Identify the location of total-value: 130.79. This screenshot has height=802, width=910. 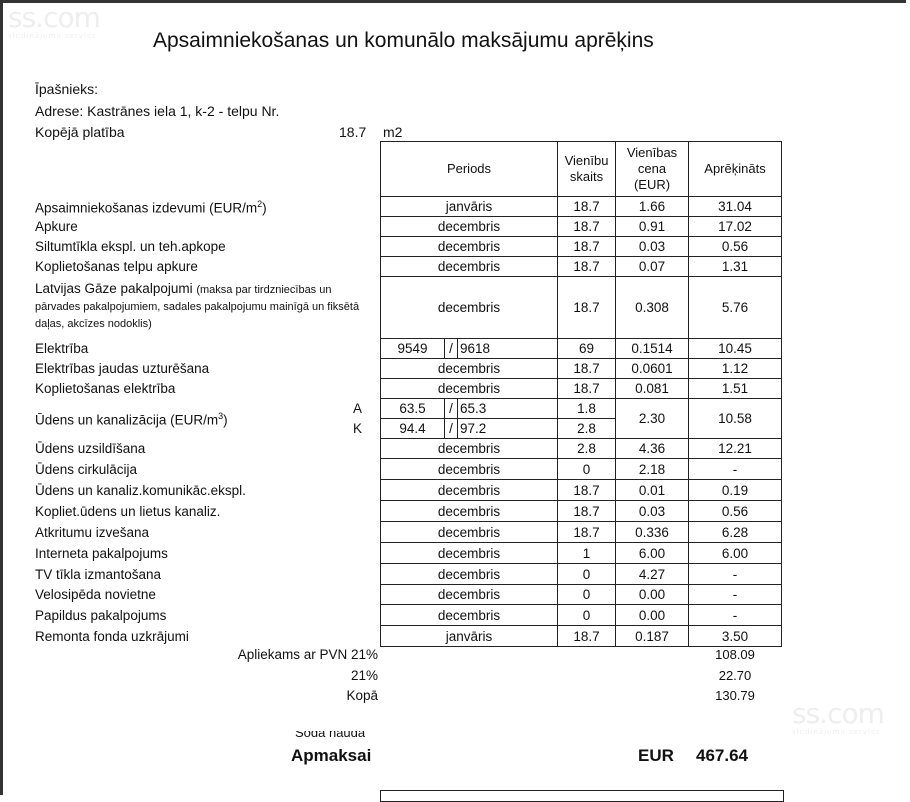
(735, 695).